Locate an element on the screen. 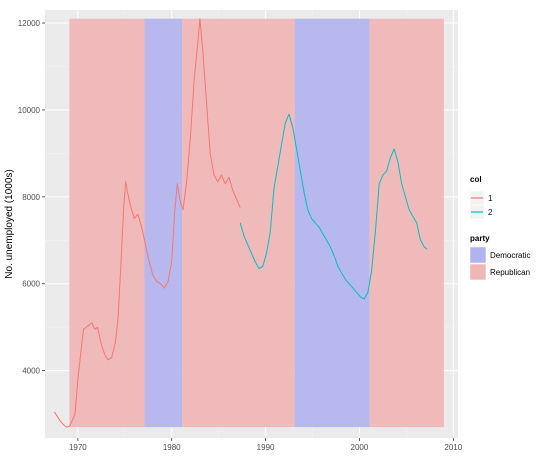  legend-col-items: 12 is located at coordinates (481, 205).